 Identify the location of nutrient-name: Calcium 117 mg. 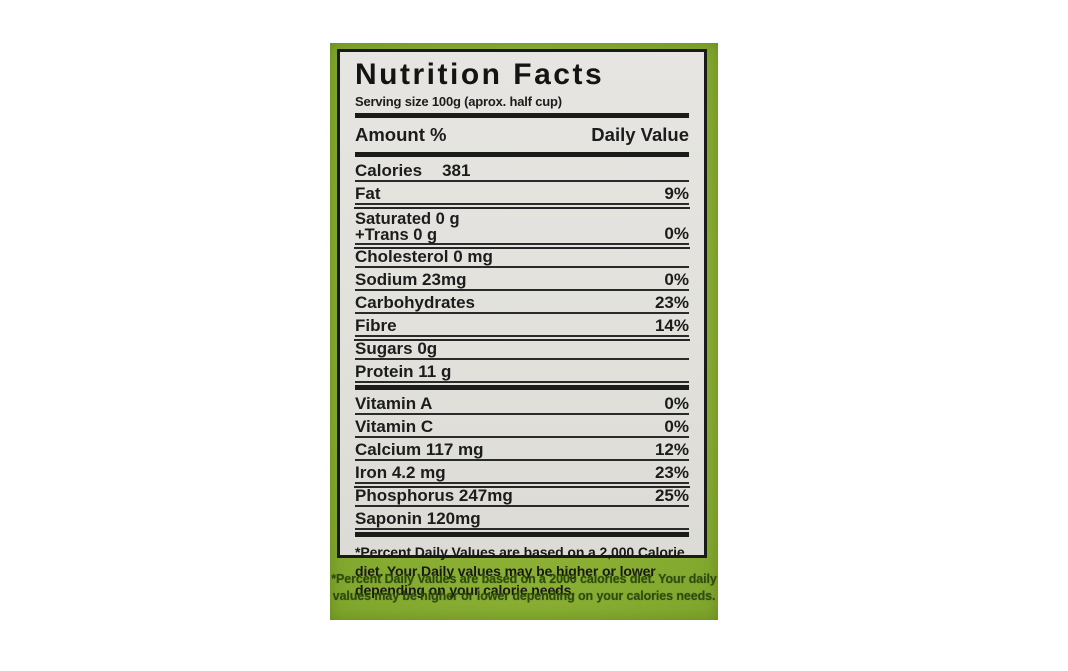
(419, 449).